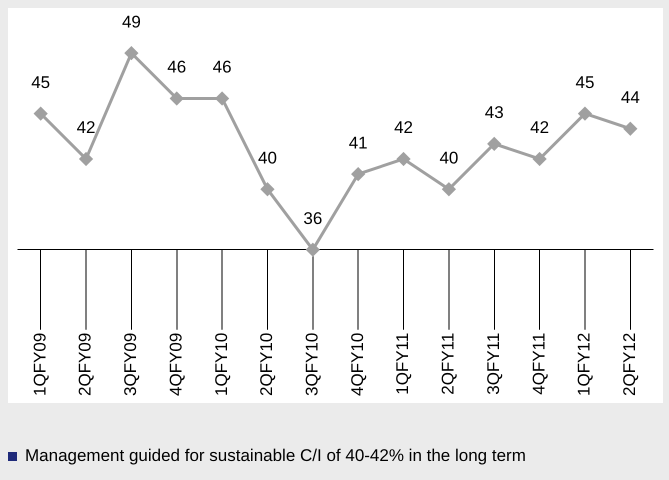  What do you see at coordinates (630, 97) in the screenshot?
I see `data-label: 44` at bounding box center [630, 97].